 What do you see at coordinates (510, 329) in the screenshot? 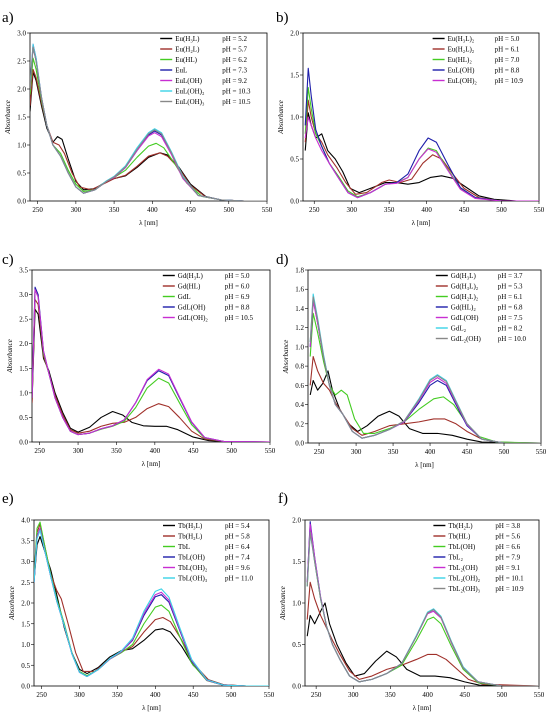
I see `legend-ph: pH = 8.2` at bounding box center [510, 329].